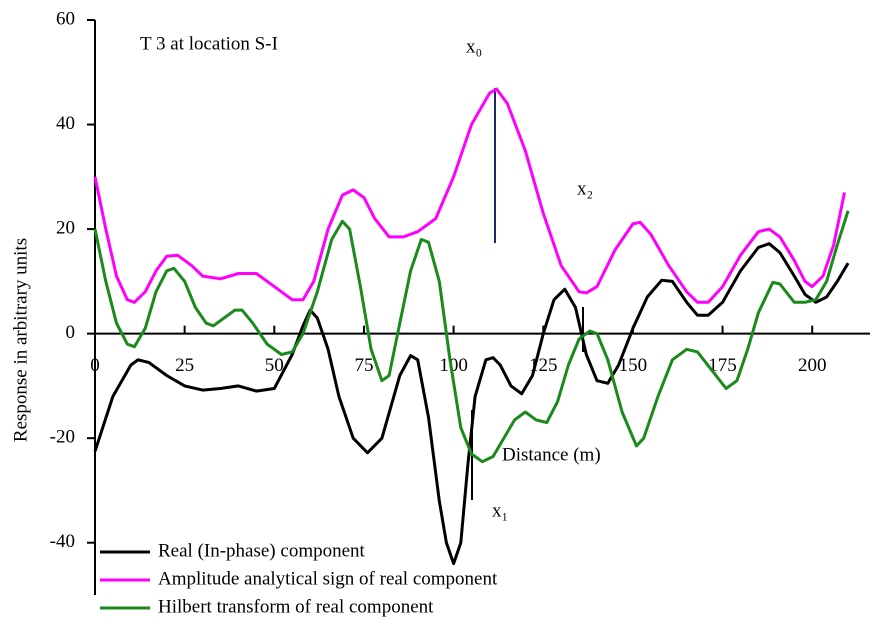  Describe the element at coordinates (20, 340) in the screenshot. I see `y-axis-label: Response in arbitrary units` at that location.